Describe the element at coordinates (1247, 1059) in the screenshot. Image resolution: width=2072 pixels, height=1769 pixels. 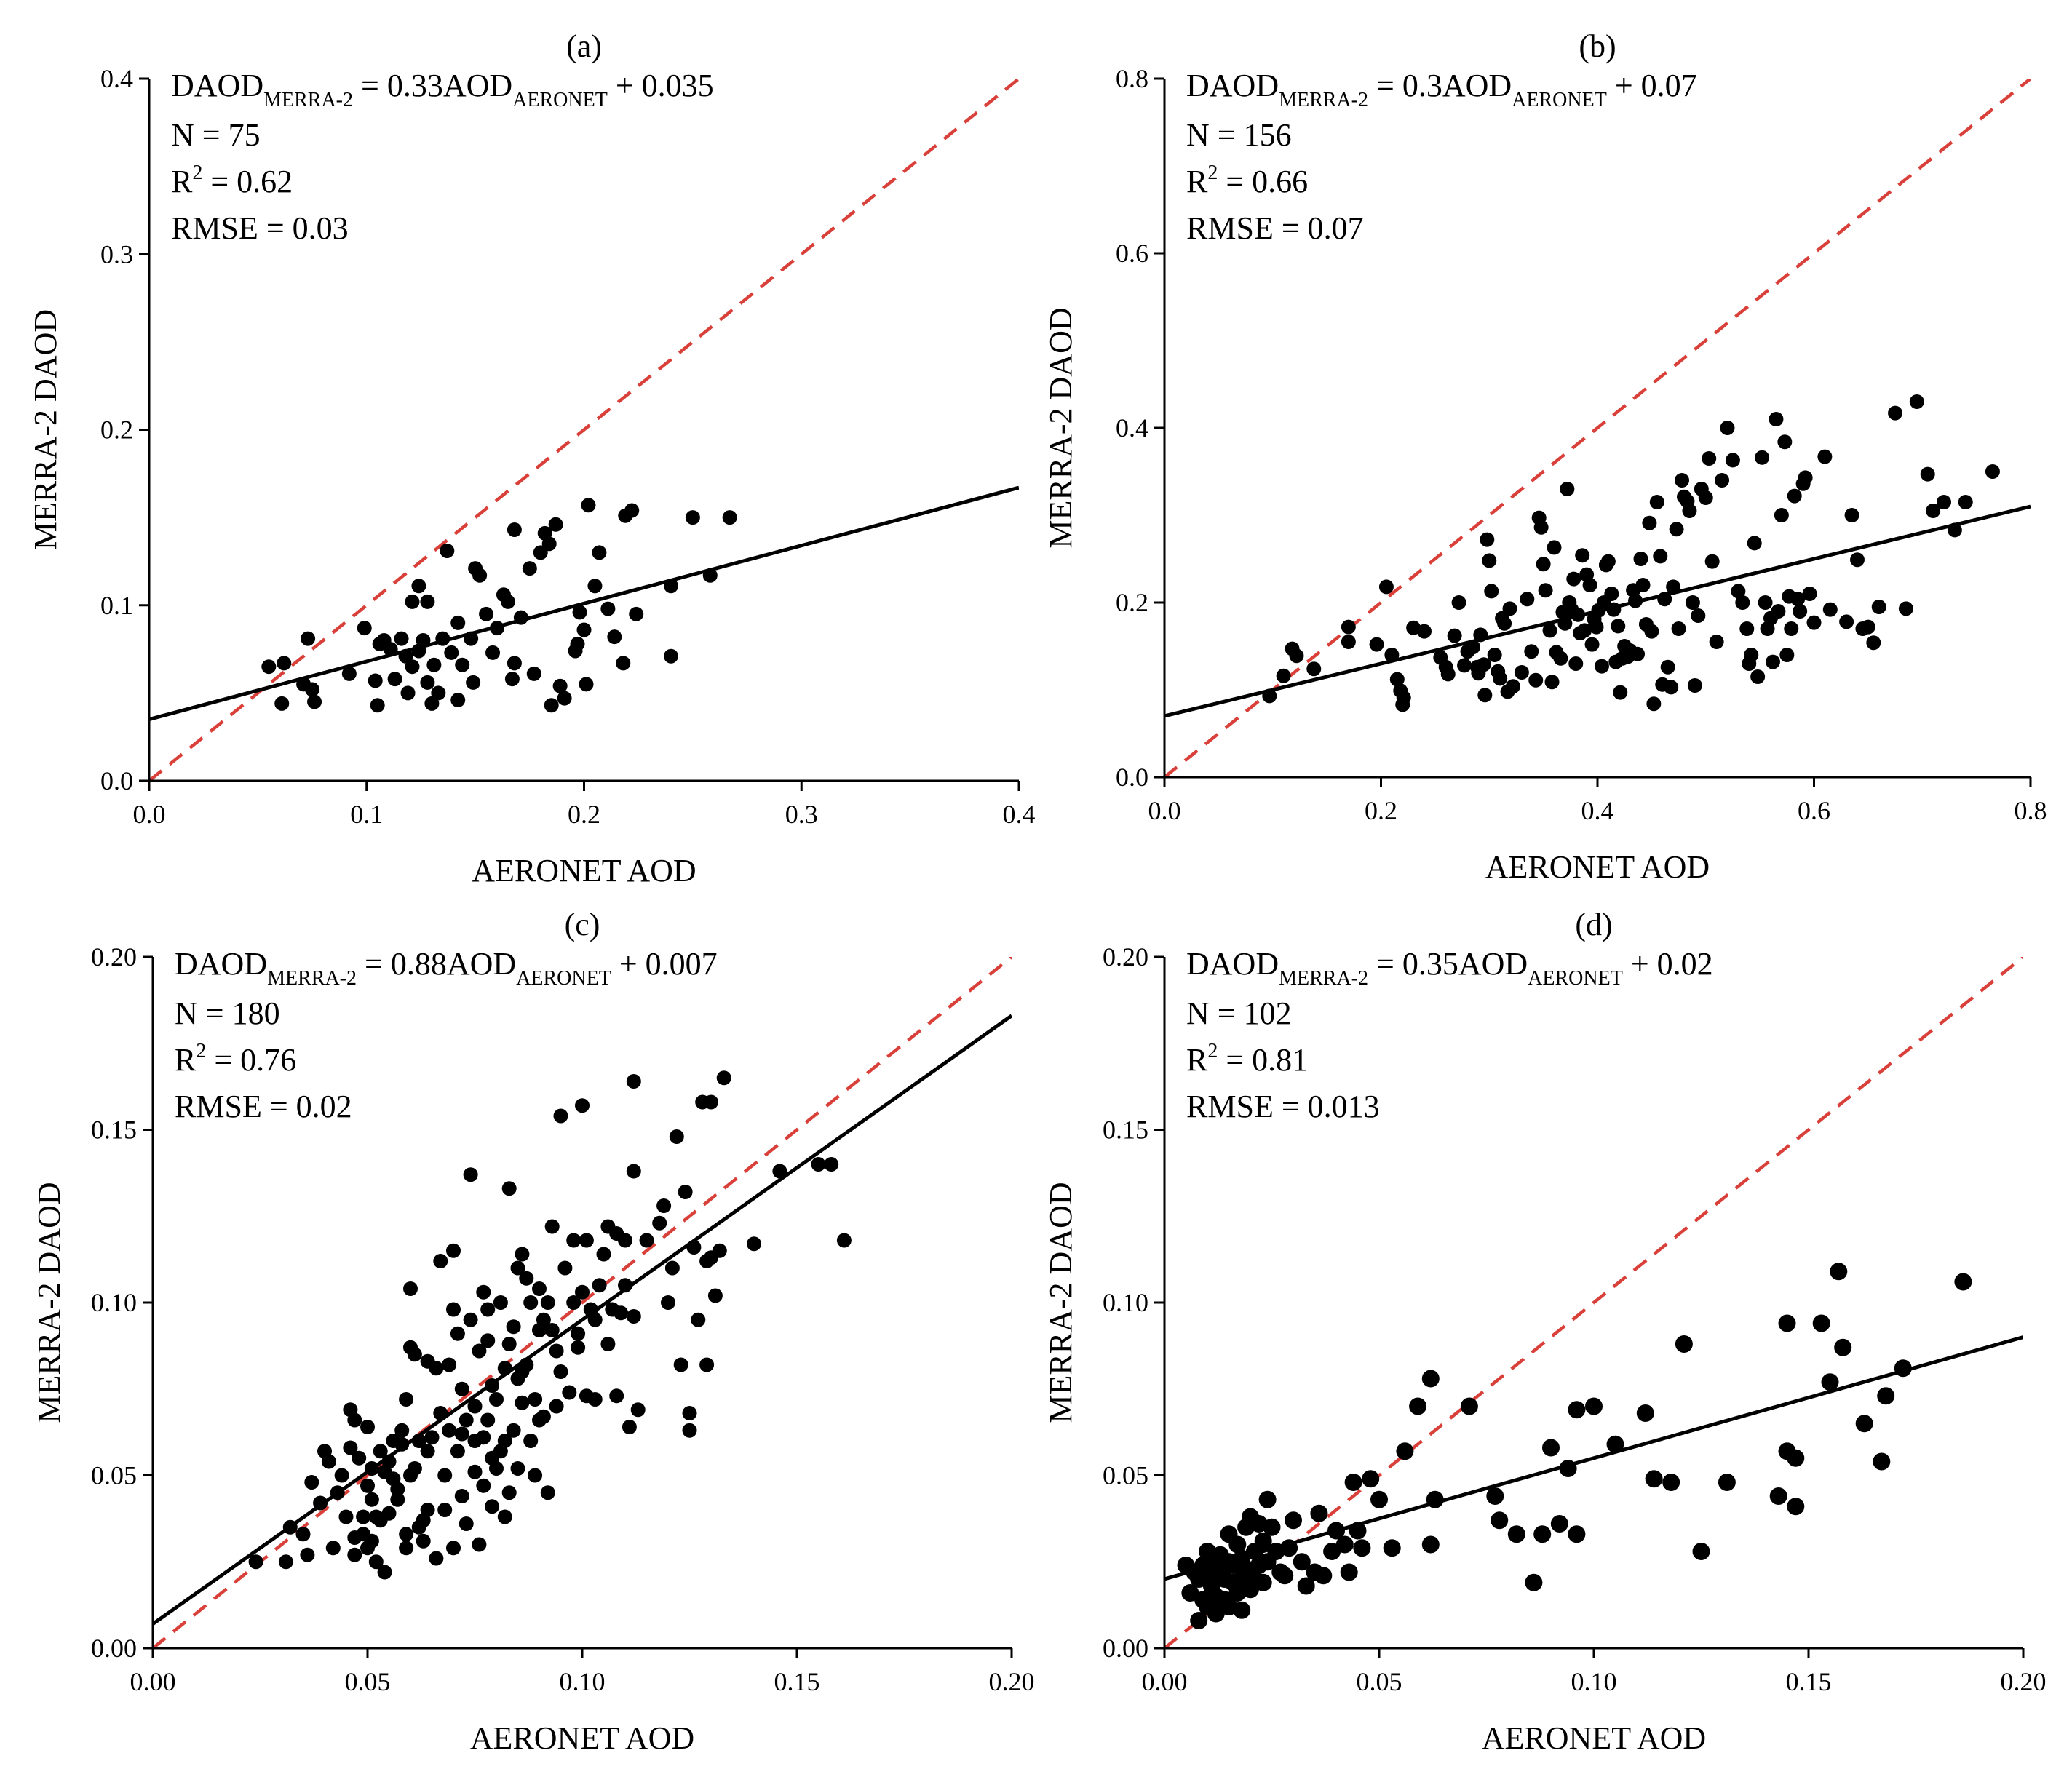
I see `r-squared: R2 = 0.81` at that location.